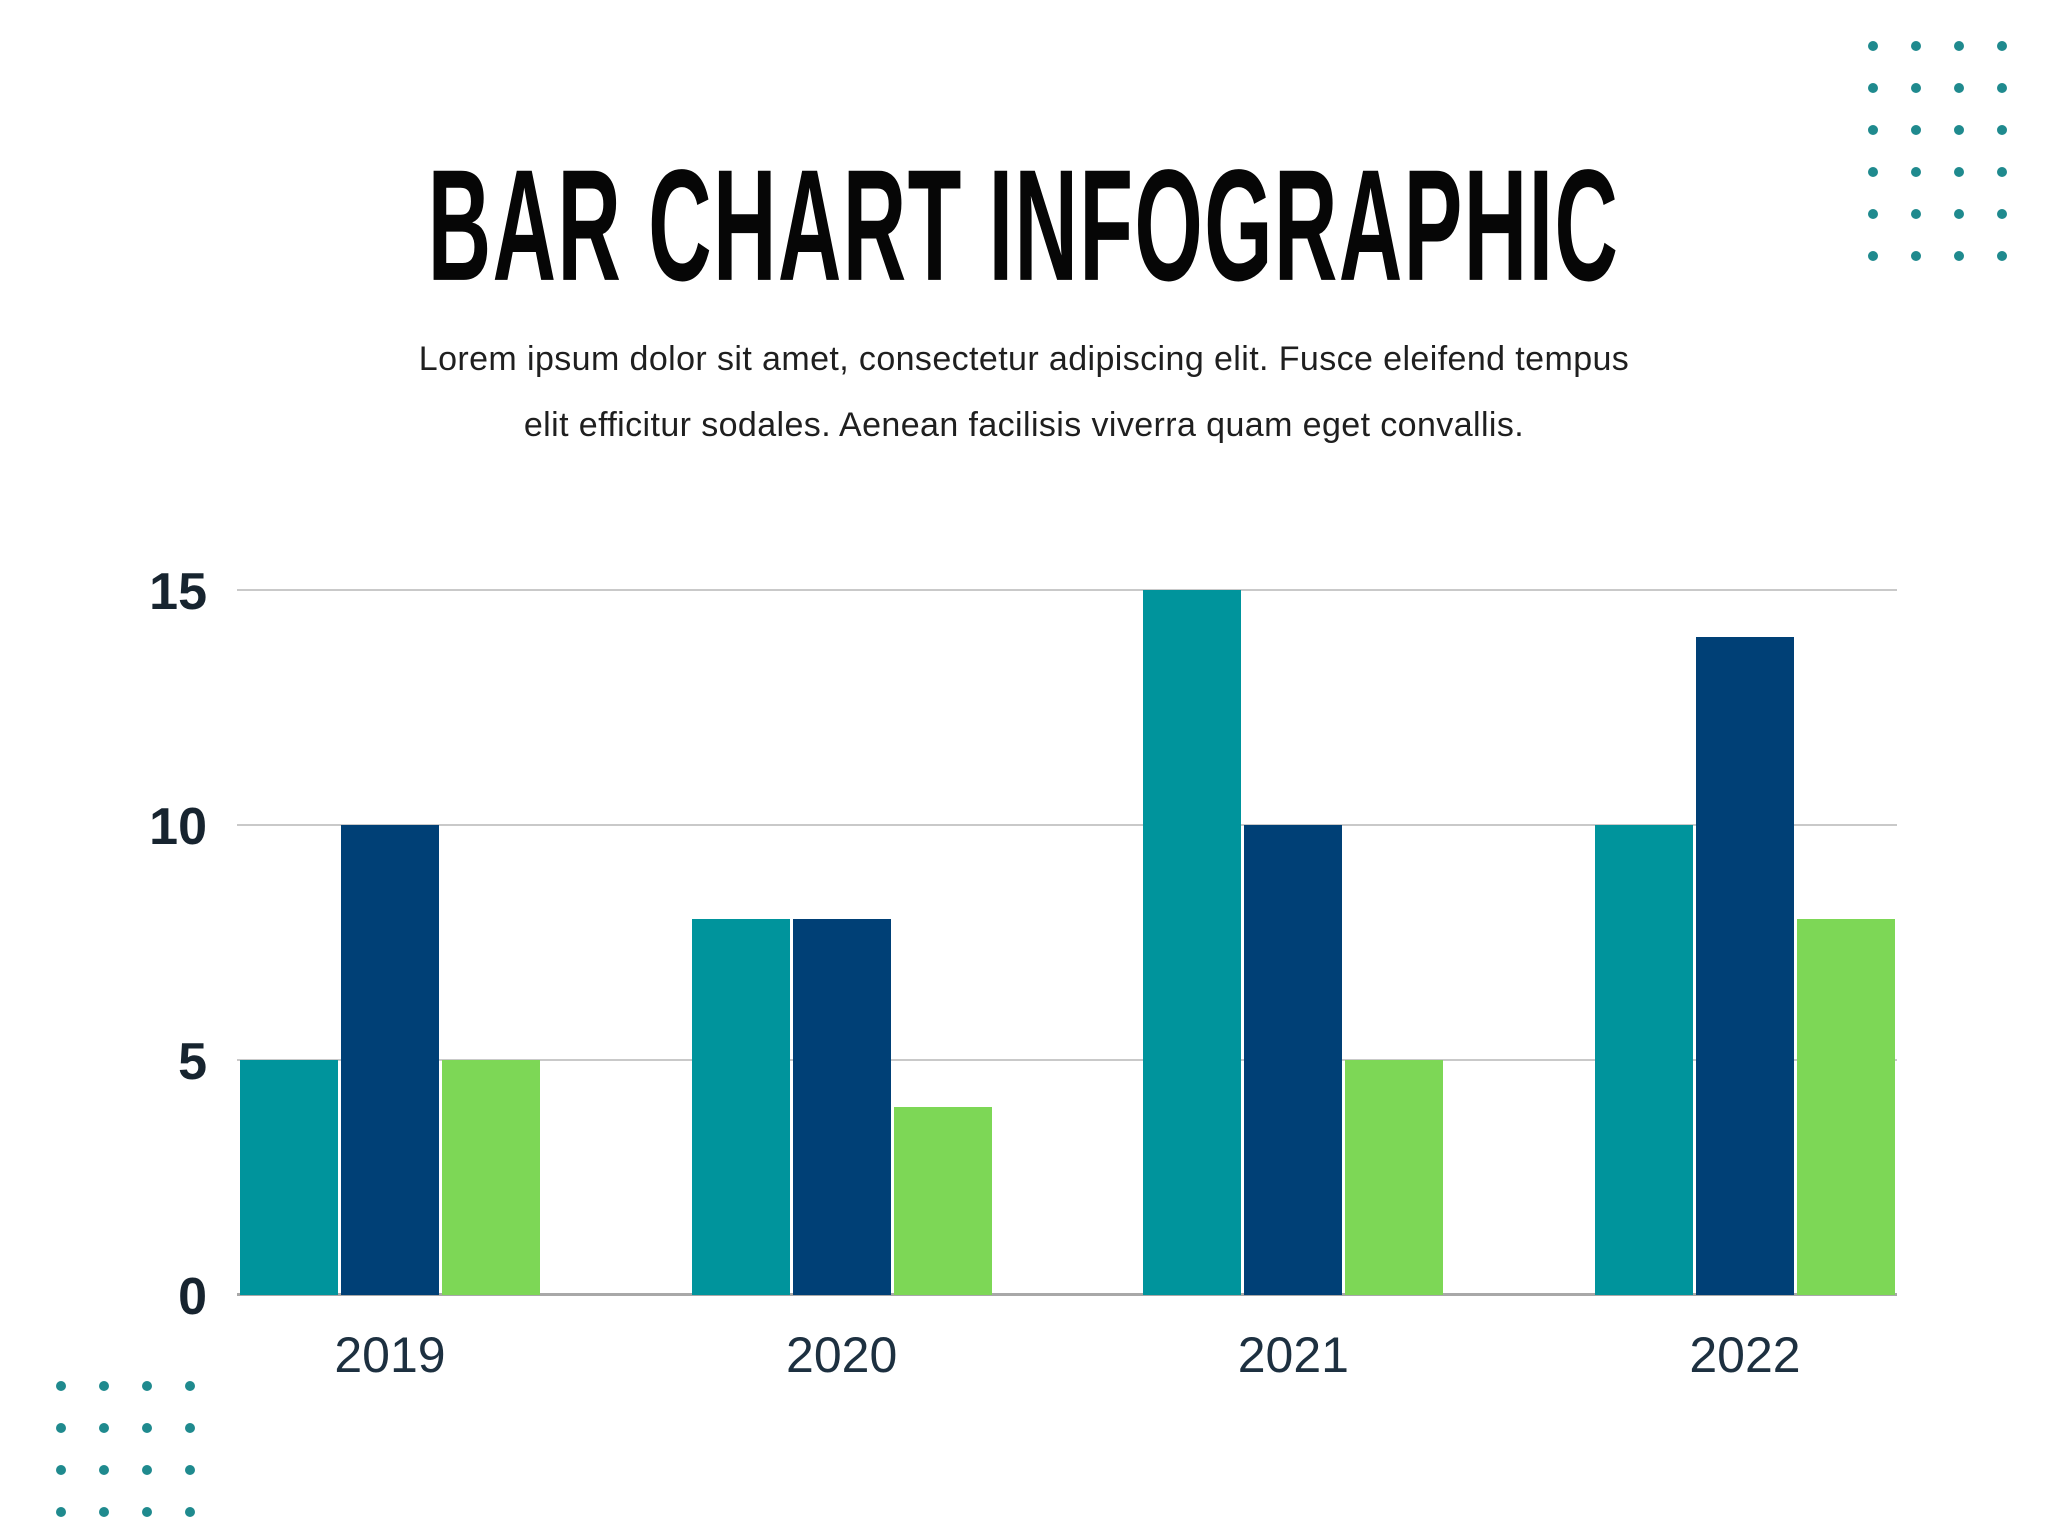 The image size is (2048, 1536). Describe the element at coordinates (1846, 1107) in the screenshot. I see `bar-2022-green-series` at that location.